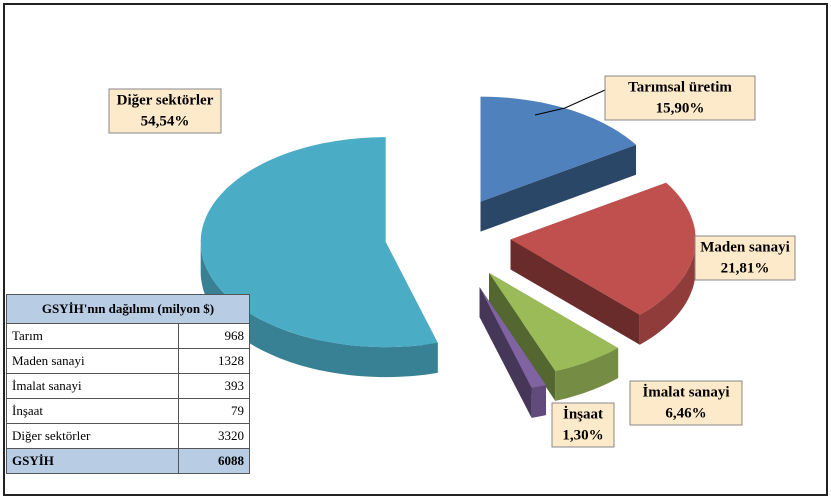 This screenshot has height=499, width=831. Describe the element at coordinates (745, 247) in the screenshot. I see `slice-label: Maden sanayi` at that location.